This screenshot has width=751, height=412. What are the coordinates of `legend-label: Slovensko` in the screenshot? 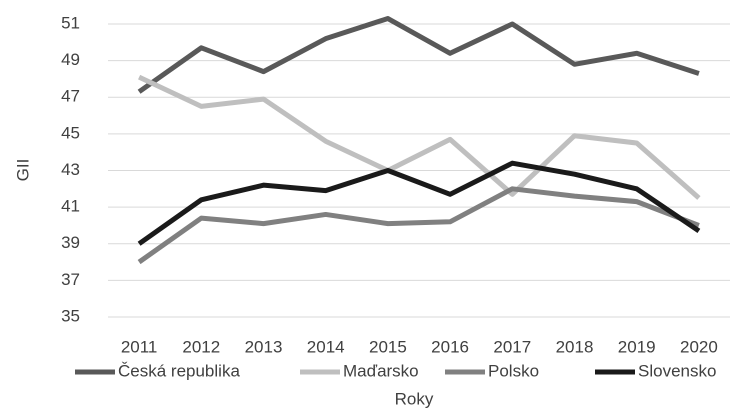 It's located at (677, 370).